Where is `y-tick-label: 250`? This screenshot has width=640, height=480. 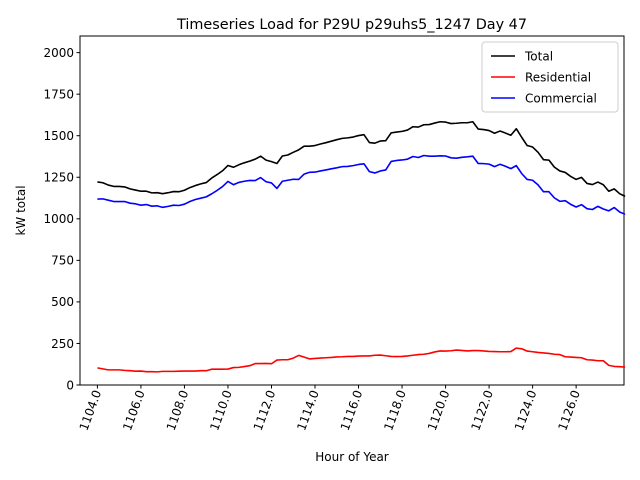
y-tick-label: 250 is located at coordinates (62, 344).